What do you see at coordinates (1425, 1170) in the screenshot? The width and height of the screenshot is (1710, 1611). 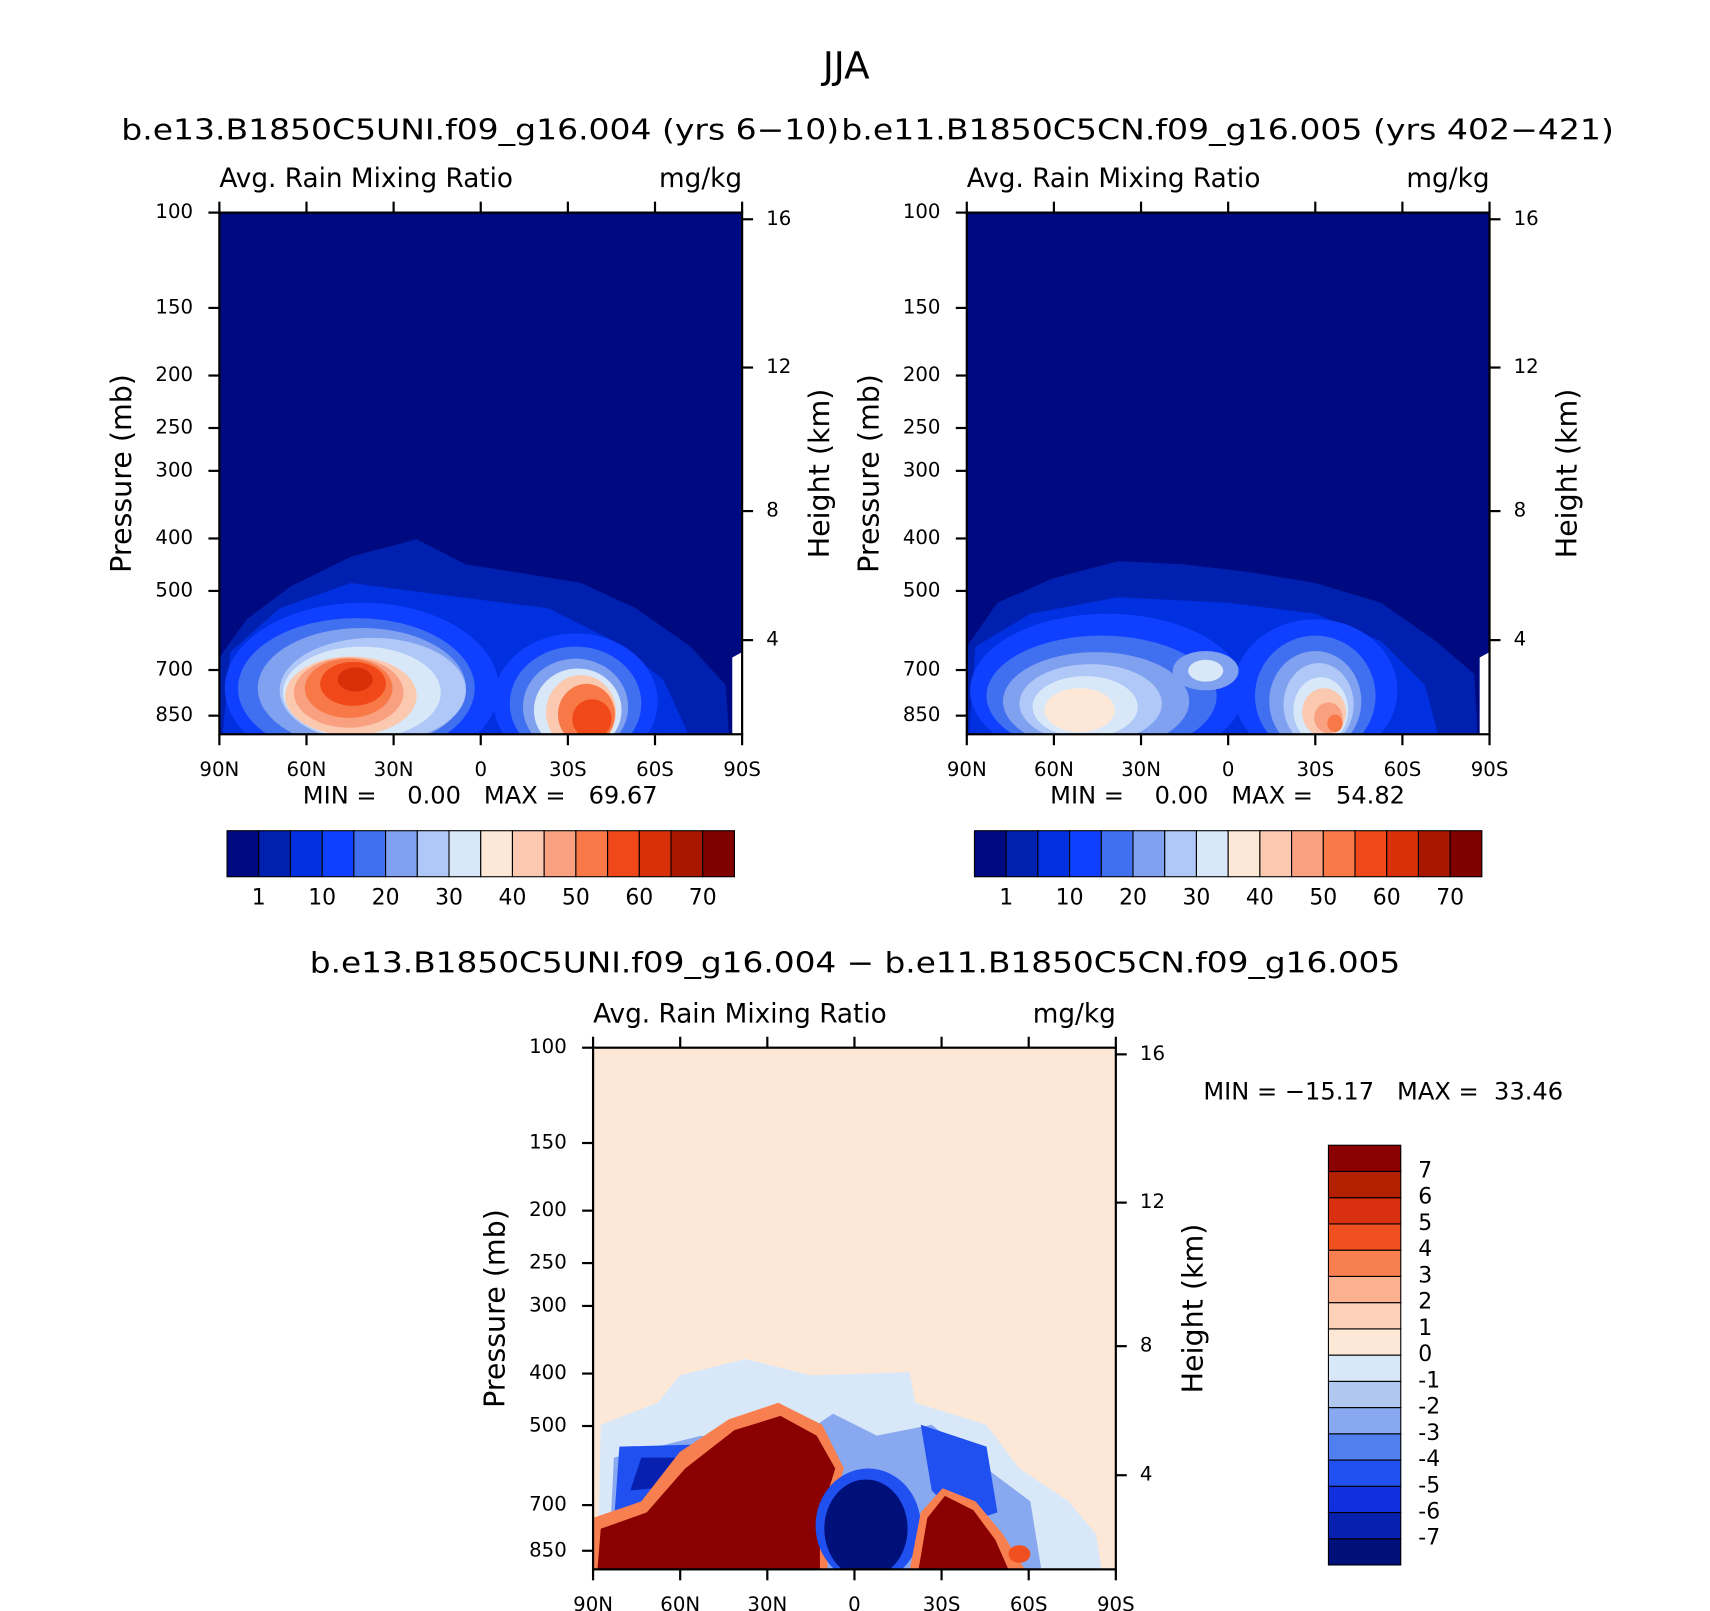 I see `colorbar-label: 7` at bounding box center [1425, 1170].